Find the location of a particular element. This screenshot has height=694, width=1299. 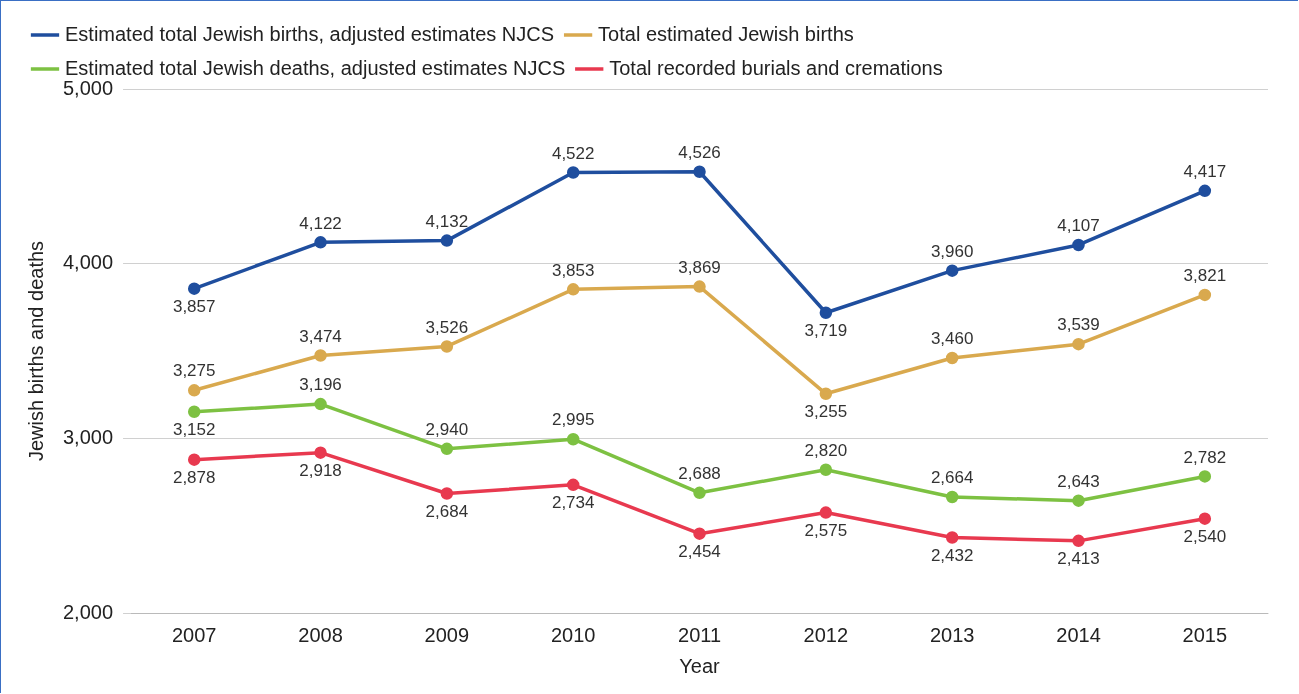

data-label: 4,107 is located at coordinates (1078, 226).